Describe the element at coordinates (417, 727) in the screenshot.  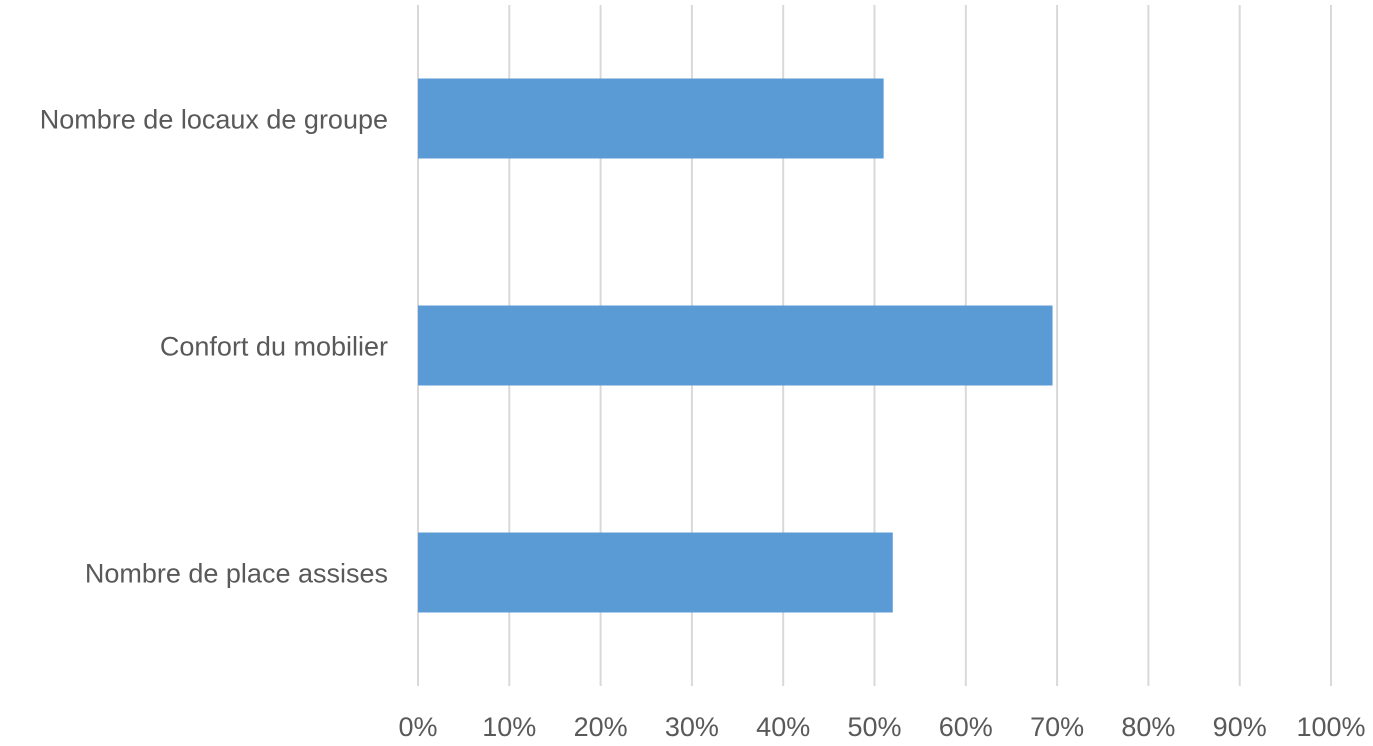
I see `x-tick-label: 0%` at that location.